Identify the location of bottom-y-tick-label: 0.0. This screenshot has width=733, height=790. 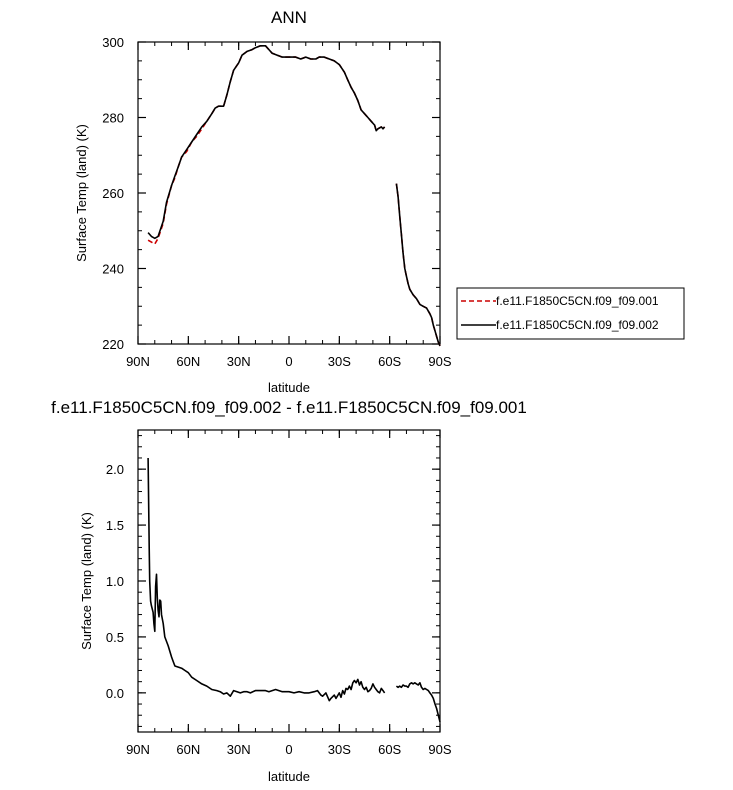
(115, 693).